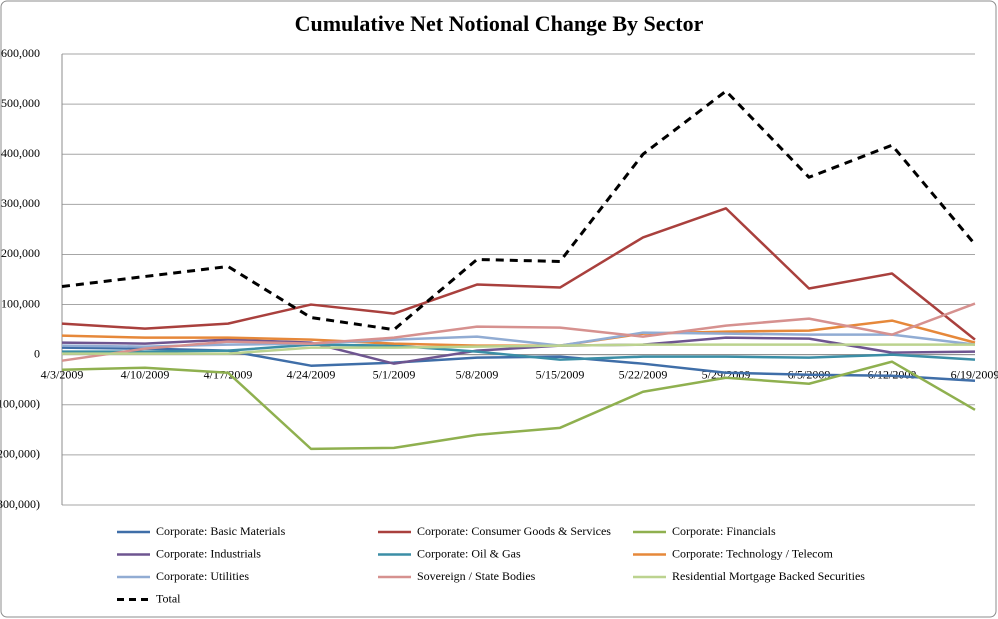 This screenshot has width=998, height=619. I want to click on y-tick-label: (100,000), so click(20, 404).